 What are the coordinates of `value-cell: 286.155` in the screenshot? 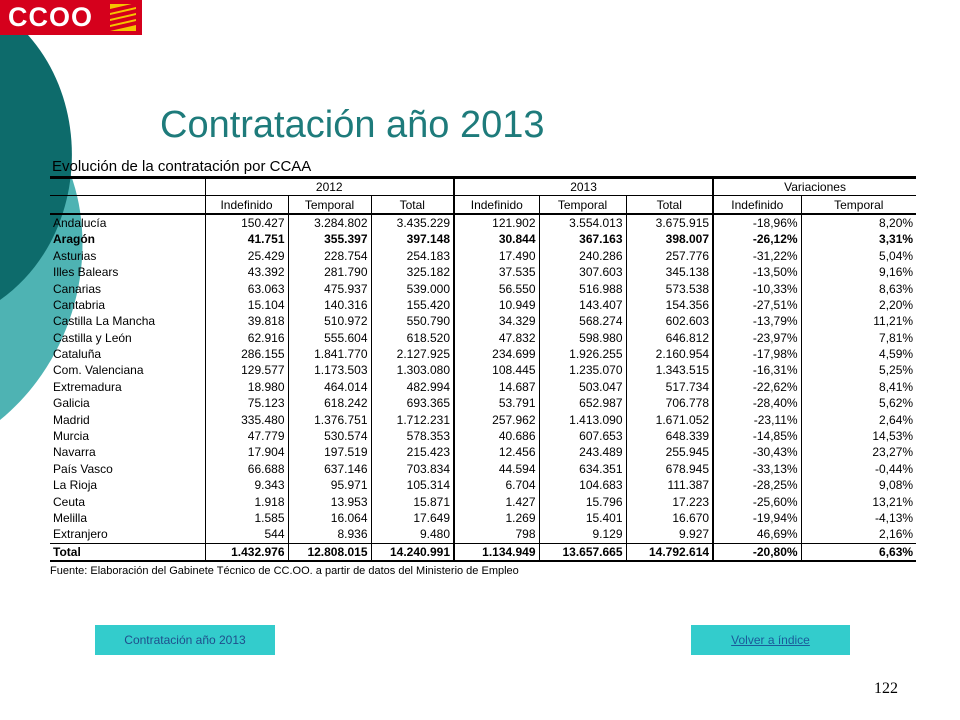 It's located at (246, 354).